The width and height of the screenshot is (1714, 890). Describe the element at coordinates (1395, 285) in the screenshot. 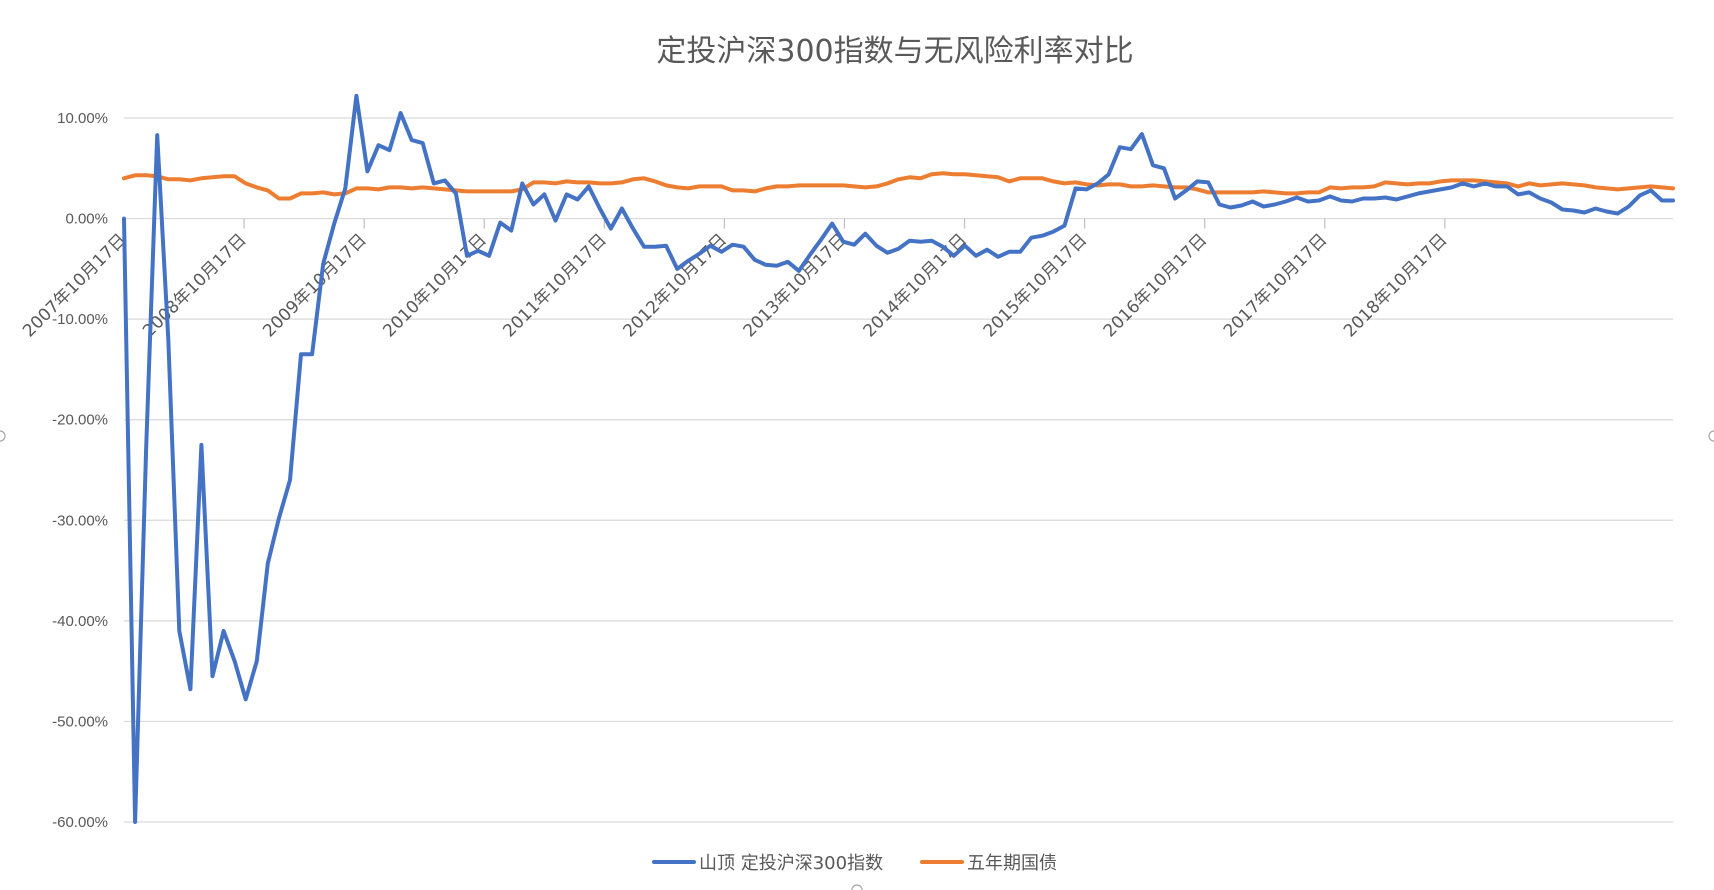

I see `x-tick-label: 2018年10月17日` at that location.